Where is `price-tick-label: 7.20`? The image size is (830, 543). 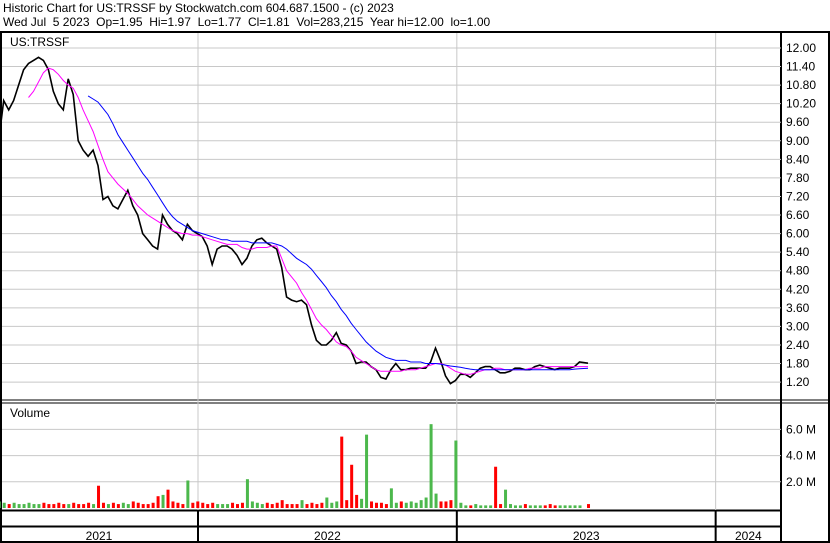 price-tick-label: 7.20 is located at coordinates (798, 196).